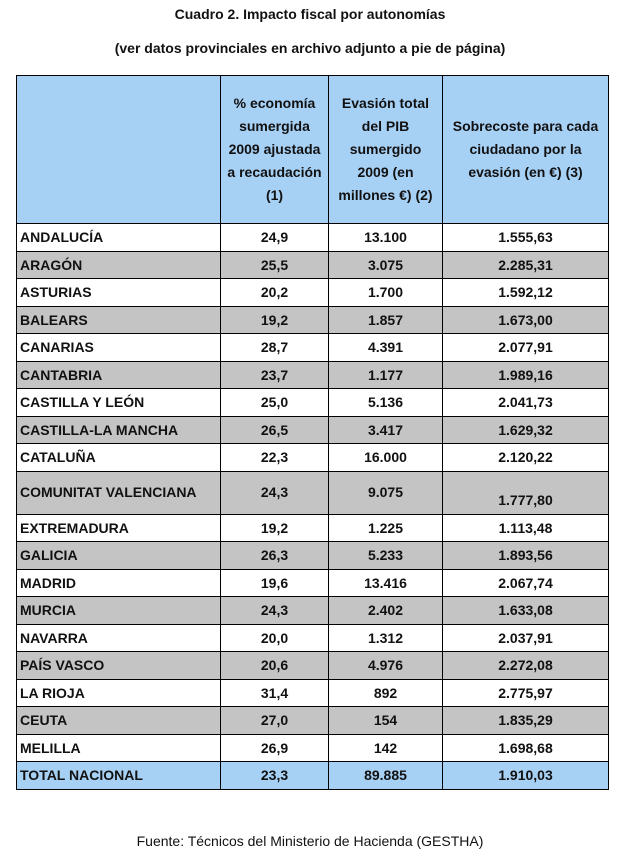 This screenshot has width=620, height=856. Describe the element at coordinates (274, 457) in the screenshot. I see `pct-cell: 22,3` at that location.